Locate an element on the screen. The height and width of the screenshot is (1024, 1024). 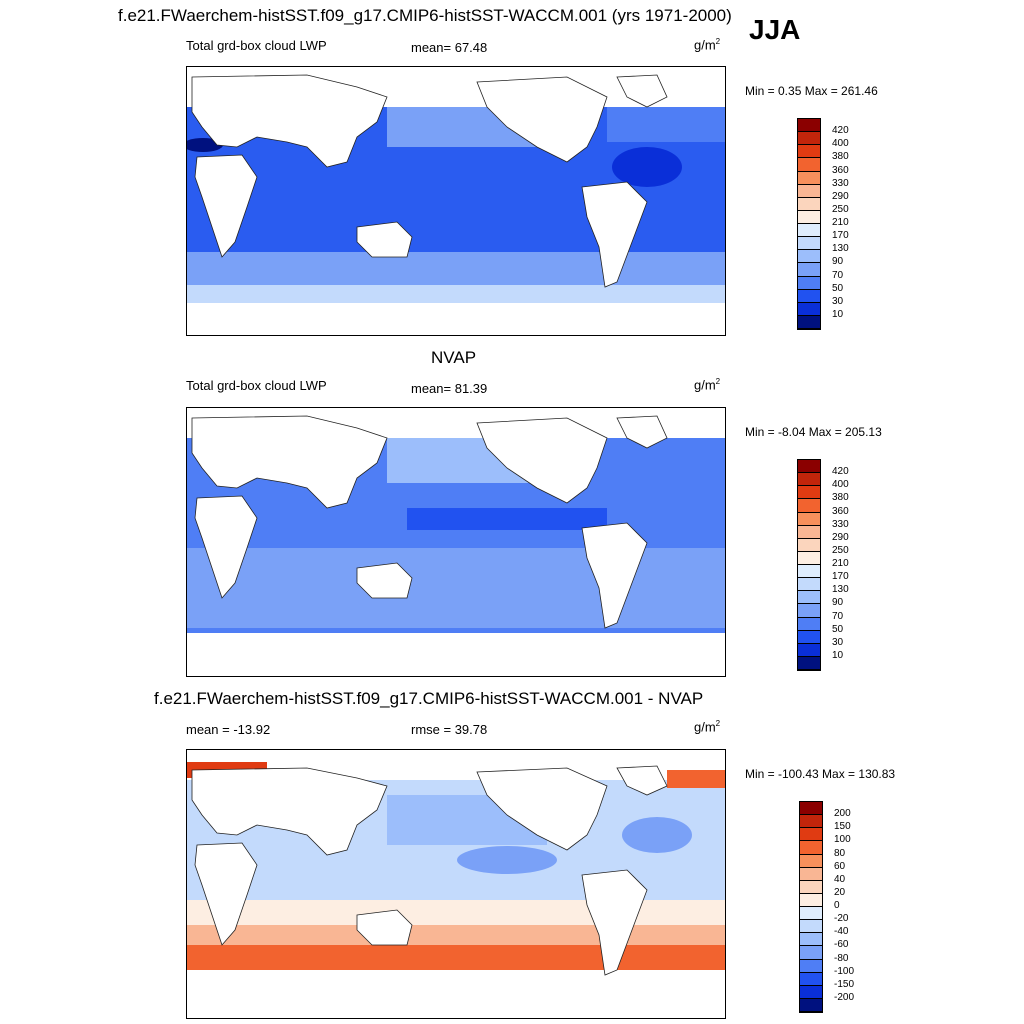
colorbar-tick-label: 250 is located at coordinates (840, 550).